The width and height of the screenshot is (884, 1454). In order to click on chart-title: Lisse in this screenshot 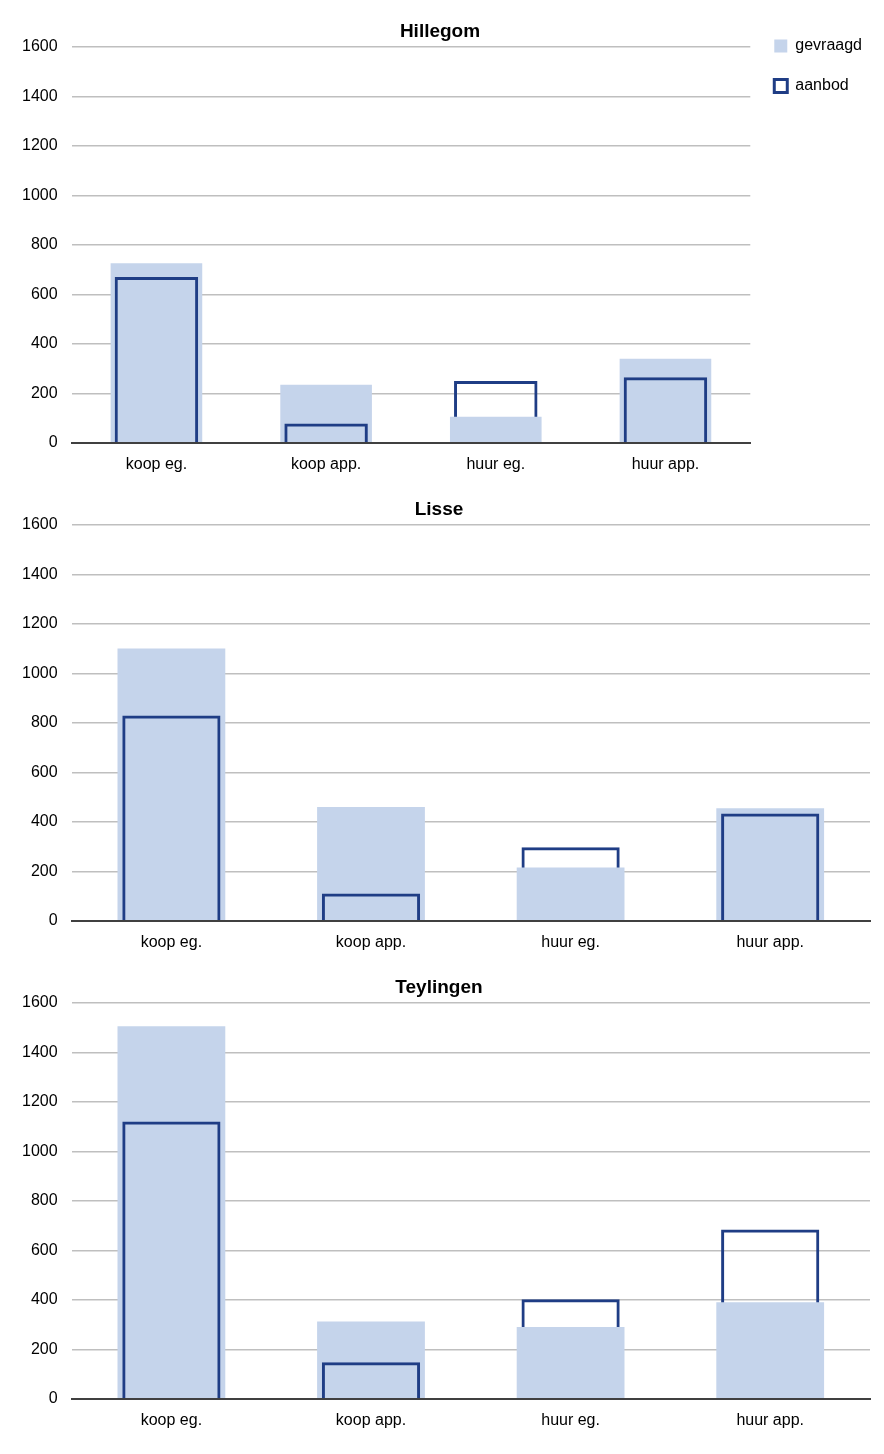, I will do `click(439, 508)`.